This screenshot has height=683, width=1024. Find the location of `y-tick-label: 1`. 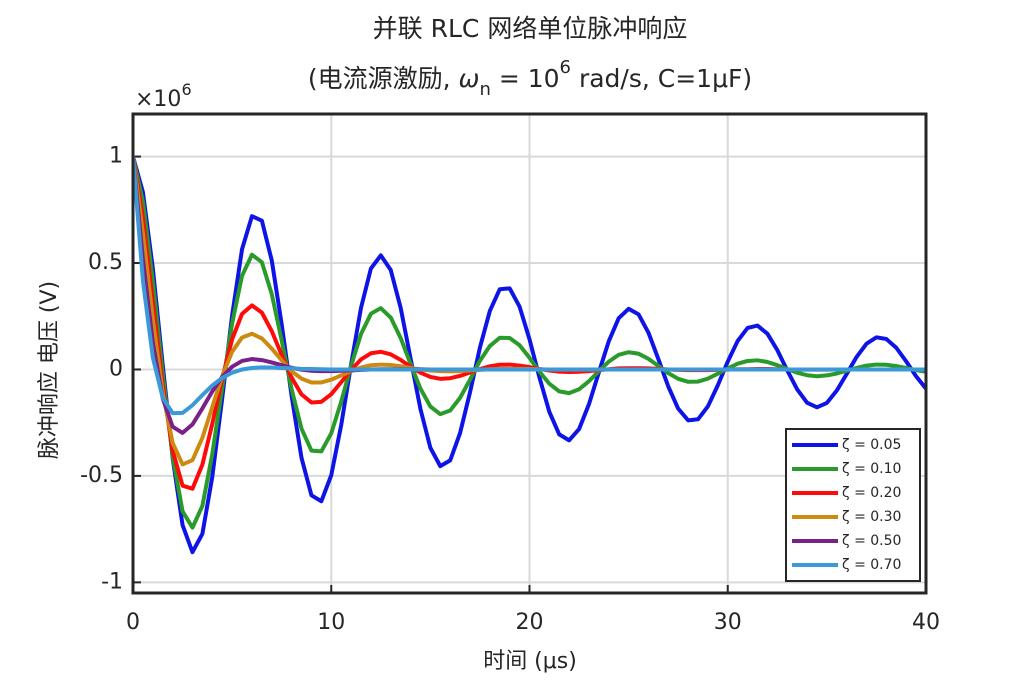

y-tick-label: 1 is located at coordinates (116, 156).